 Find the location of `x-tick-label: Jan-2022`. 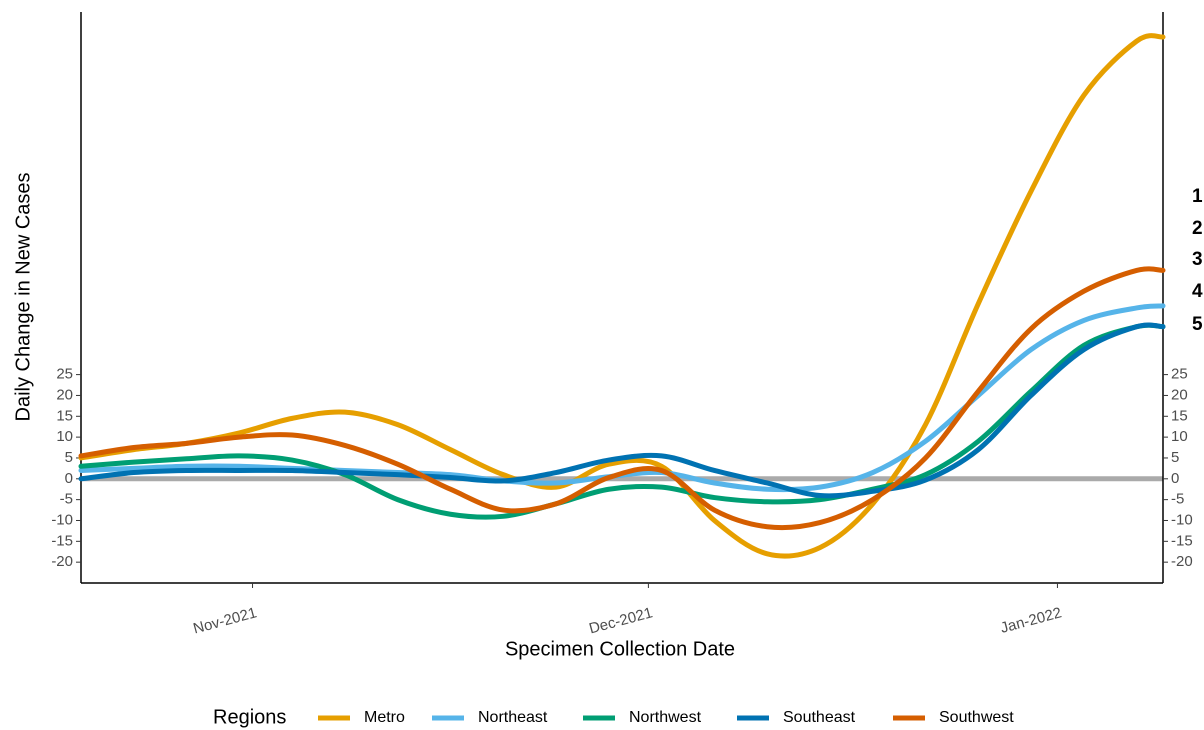

x-tick-label: Jan-2022 is located at coordinates (1031, 620).